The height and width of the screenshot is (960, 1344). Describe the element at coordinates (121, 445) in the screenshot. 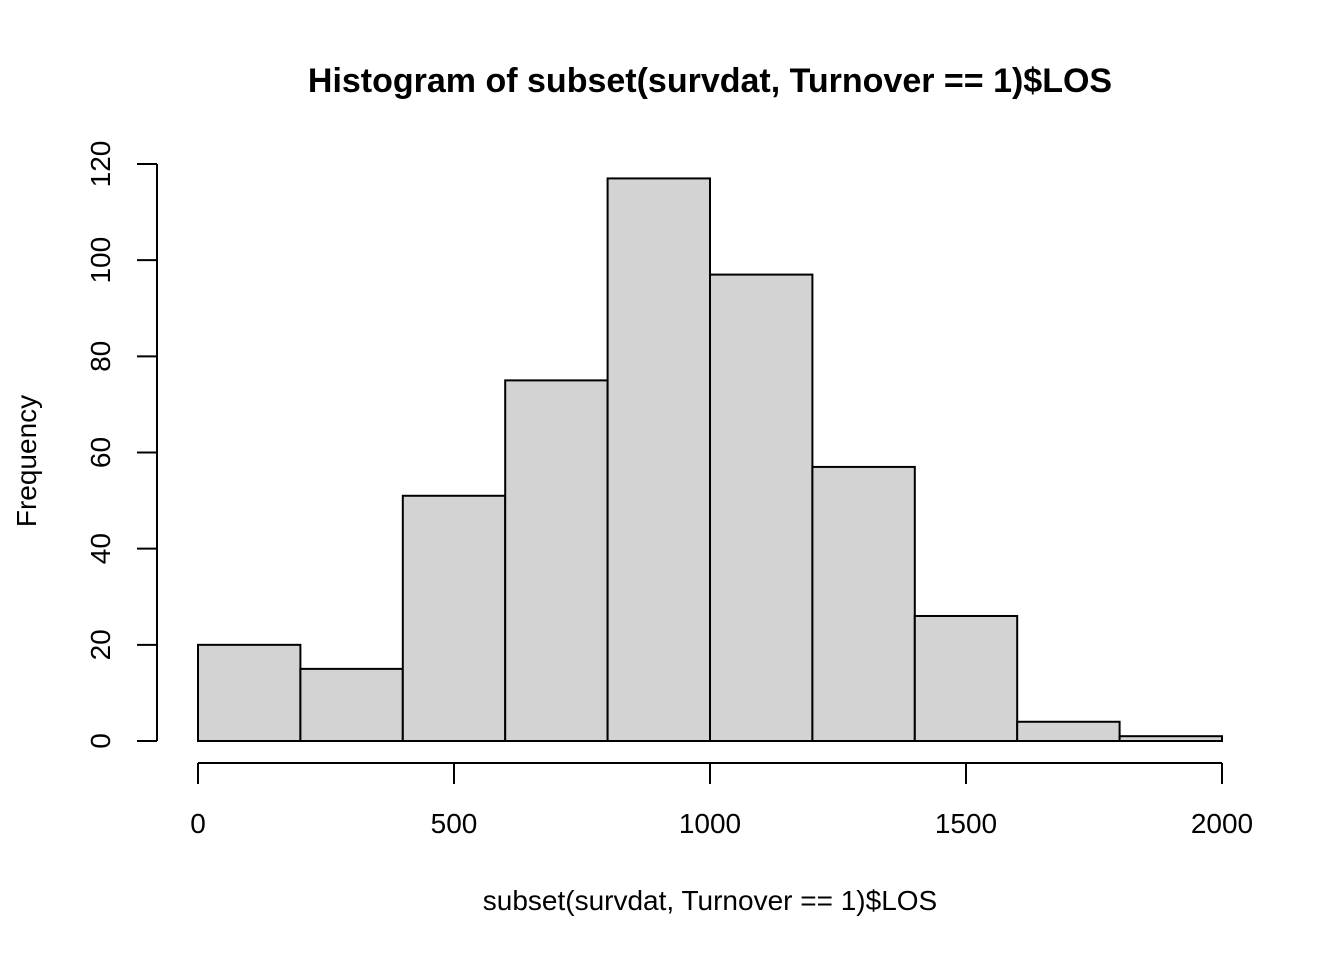

I see `y-axis: 0 20 40 60 80 100 120` at that location.